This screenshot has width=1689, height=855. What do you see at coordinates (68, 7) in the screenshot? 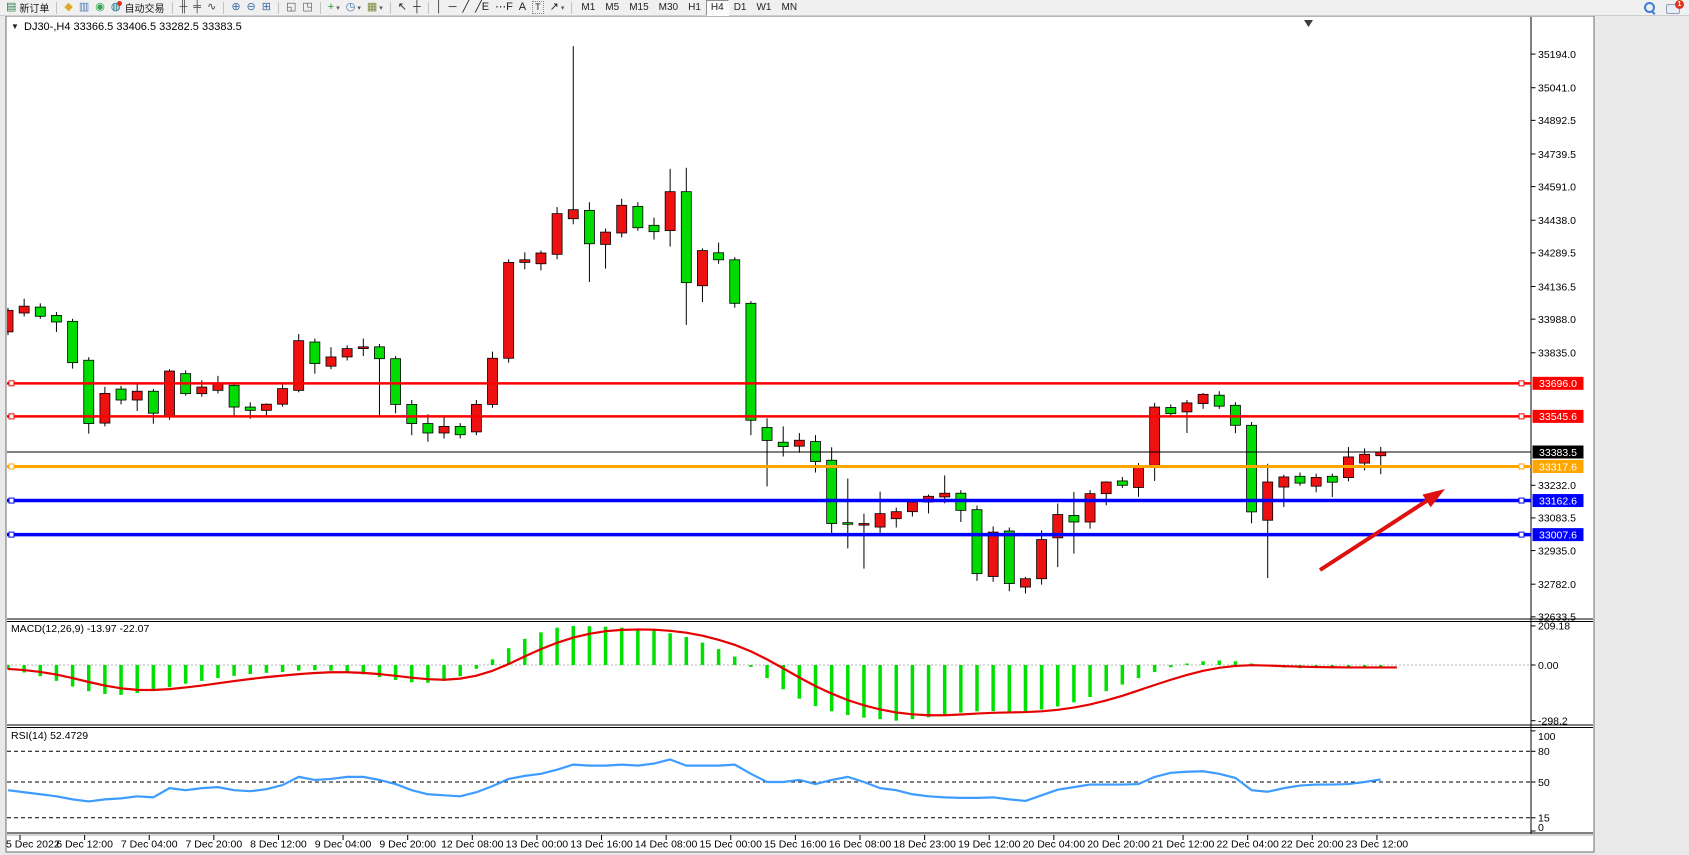
I see `metaeditor-button: ◆` at bounding box center [68, 7].